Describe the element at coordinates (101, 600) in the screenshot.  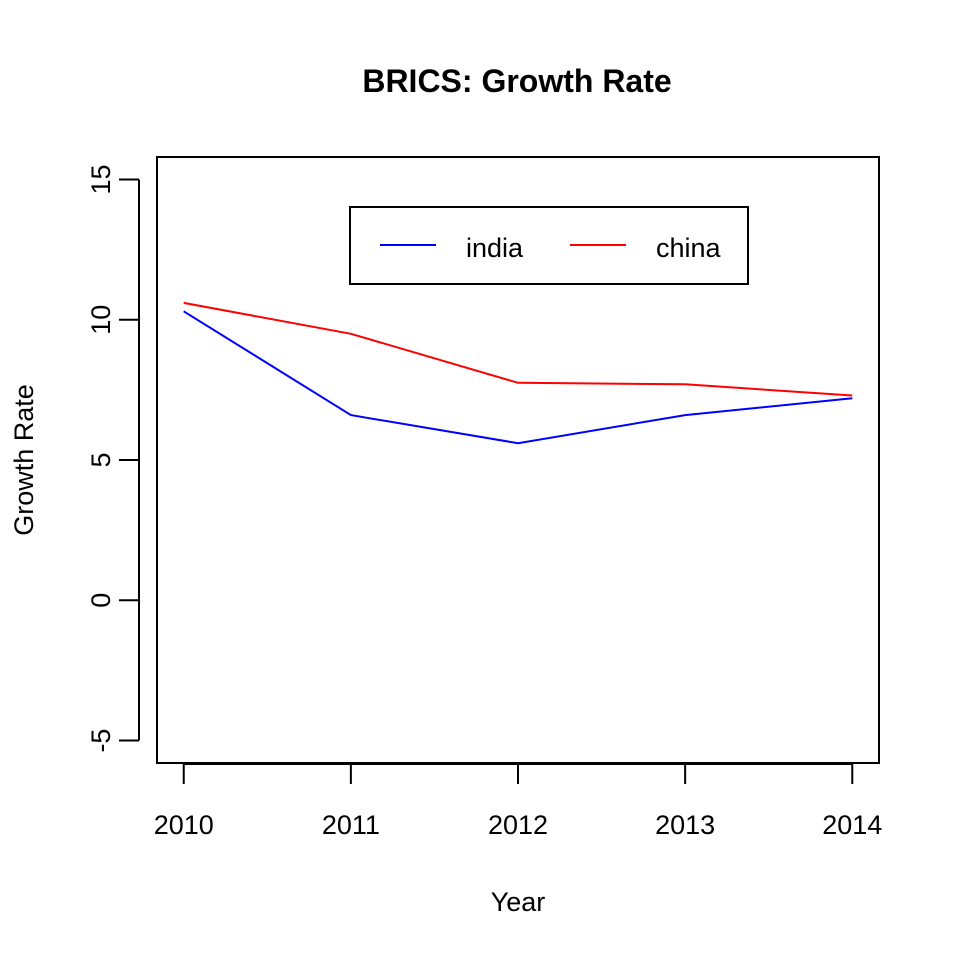
I see `y-tick-label: 0` at that location.